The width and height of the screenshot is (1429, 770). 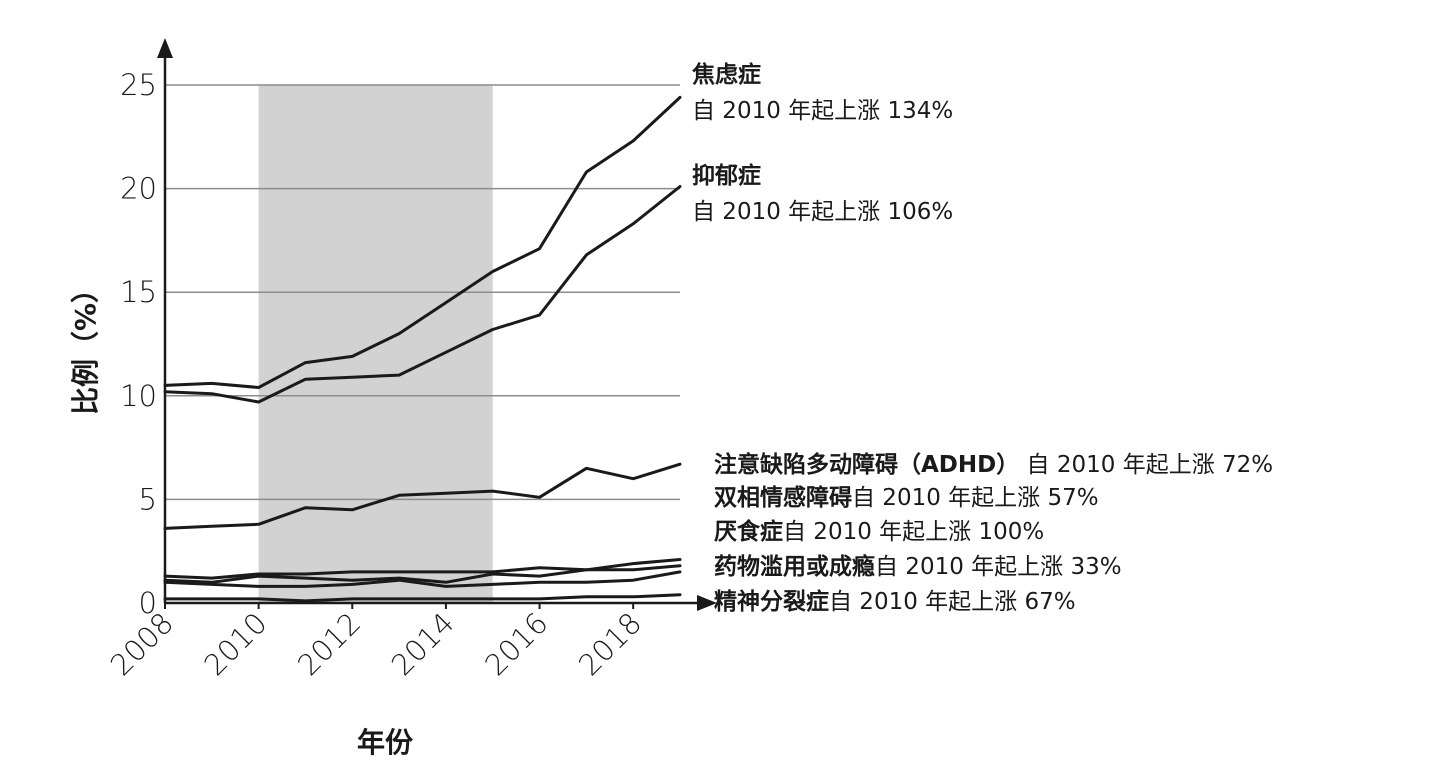 What do you see at coordinates (148, 603) in the screenshot?
I see `y-tick-label-0: 0` at bounding box center [148, 603].